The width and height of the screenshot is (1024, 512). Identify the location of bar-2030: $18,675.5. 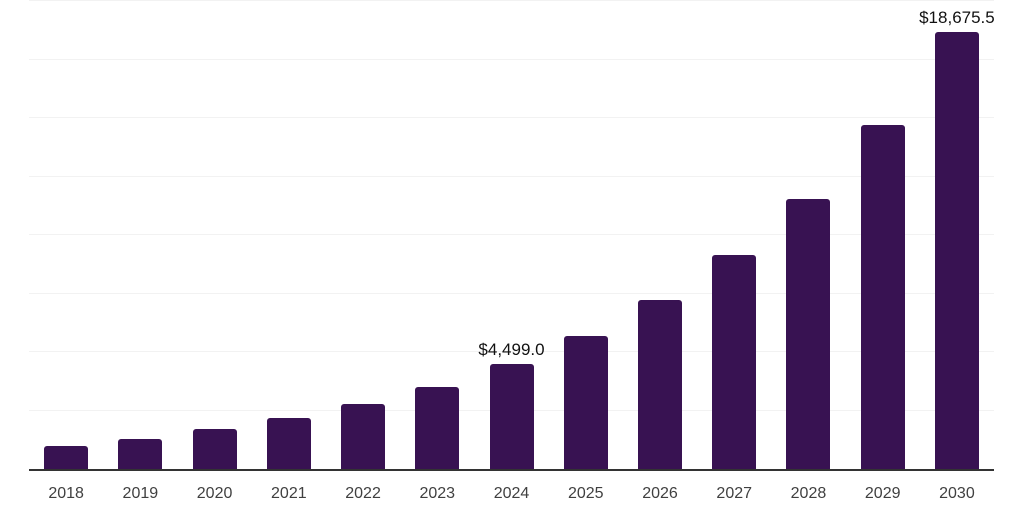
(957, 238).